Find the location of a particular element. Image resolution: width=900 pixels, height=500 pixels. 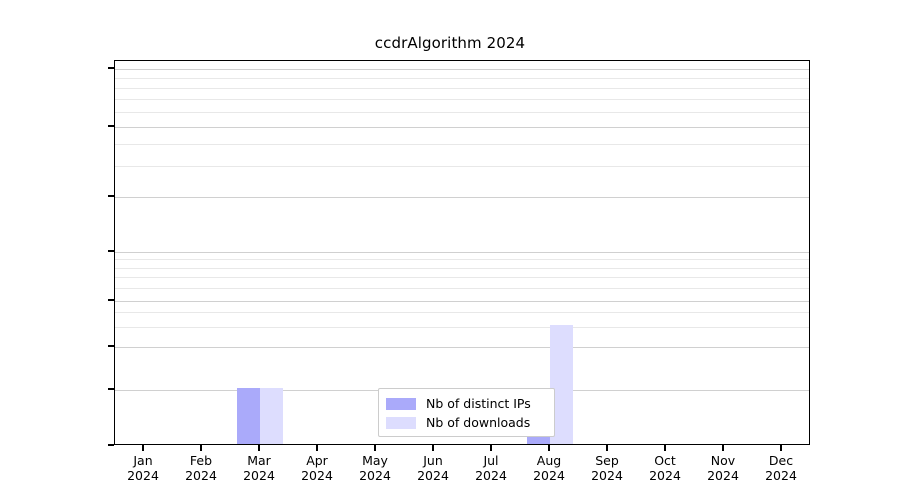

x-tick-label: Sep 2024 is located at coordinates (607, 468).